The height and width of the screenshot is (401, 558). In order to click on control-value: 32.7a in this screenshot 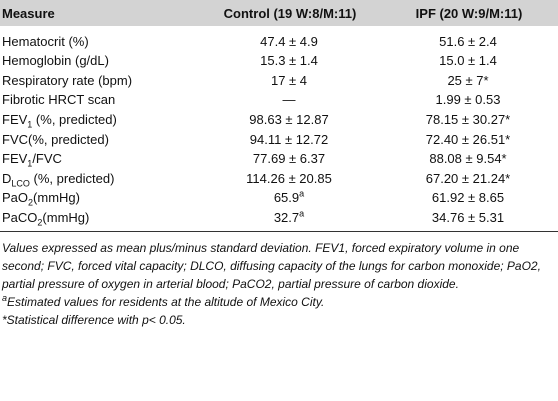, I will do `click(289, 220)`.